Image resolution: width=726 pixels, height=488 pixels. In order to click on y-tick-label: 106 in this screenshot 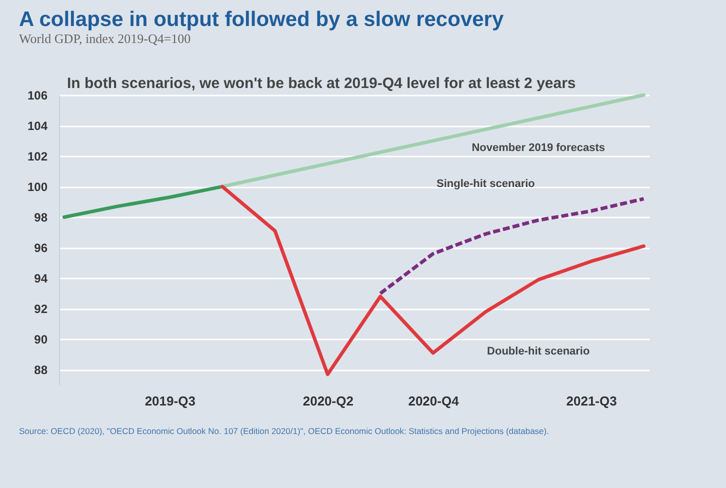, I will do `click(37, 95)`.